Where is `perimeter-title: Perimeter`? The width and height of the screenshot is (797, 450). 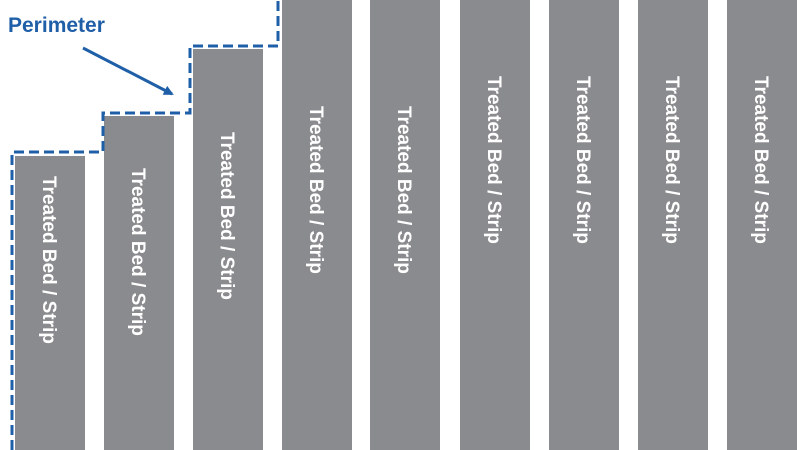 perimeter-title: Perimeter is located at coordinates (56, 25).